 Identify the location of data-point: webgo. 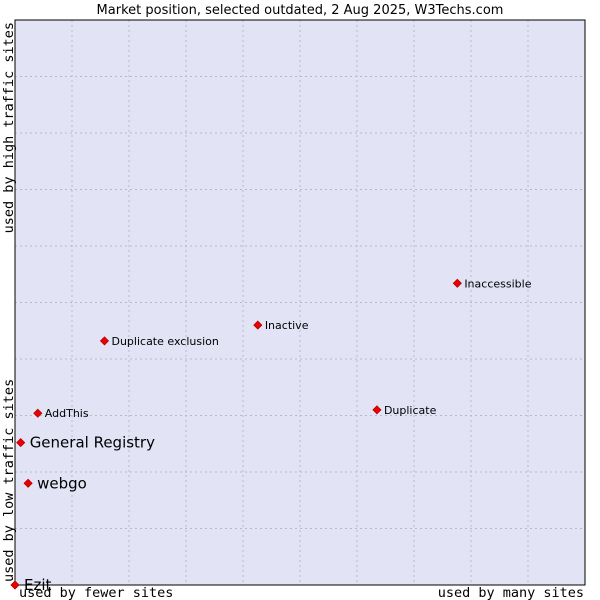
(55, 483).